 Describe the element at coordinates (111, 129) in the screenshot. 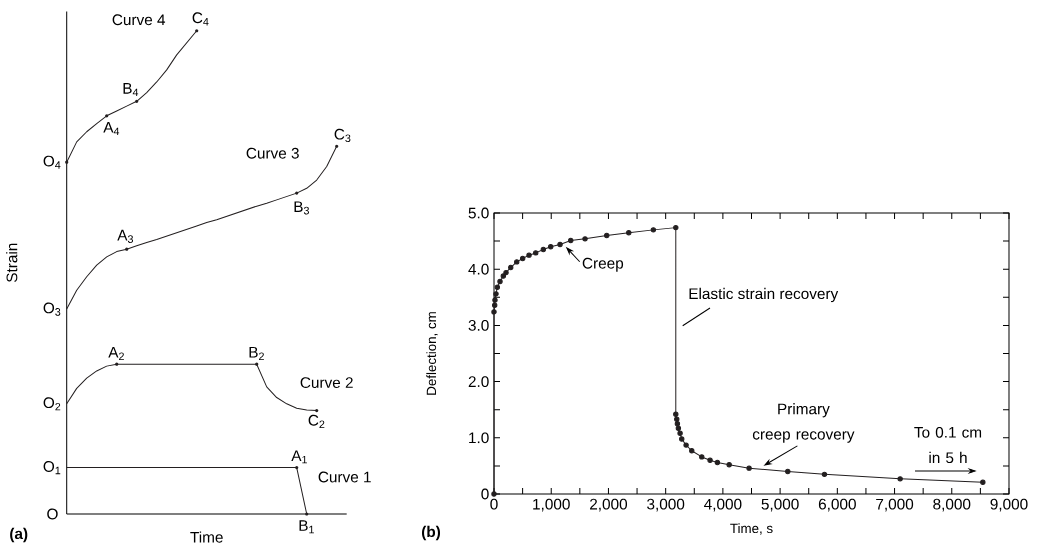

I see `annotation: A$_{4}$` at that location.